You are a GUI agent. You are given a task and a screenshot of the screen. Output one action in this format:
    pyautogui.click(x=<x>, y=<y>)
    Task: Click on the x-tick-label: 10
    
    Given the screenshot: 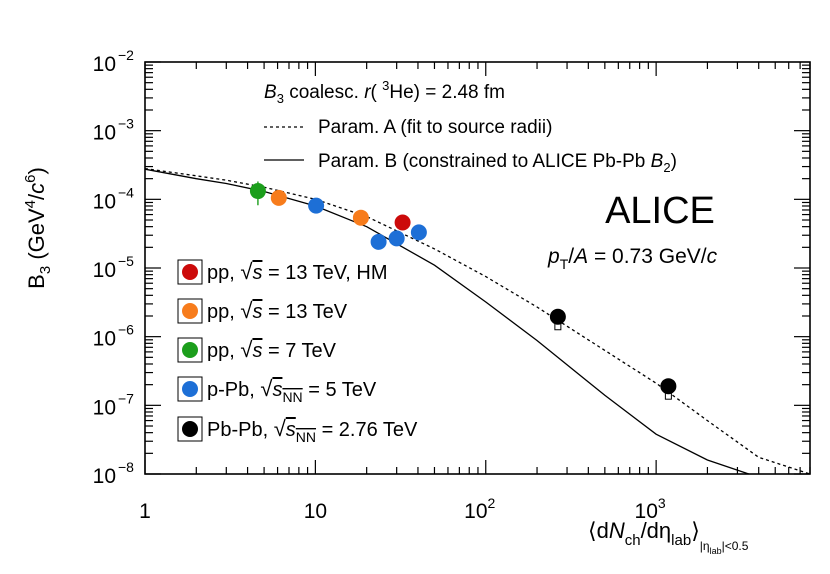 What is the action you would take?
    pyautogui.click(x=315, y=511)
    